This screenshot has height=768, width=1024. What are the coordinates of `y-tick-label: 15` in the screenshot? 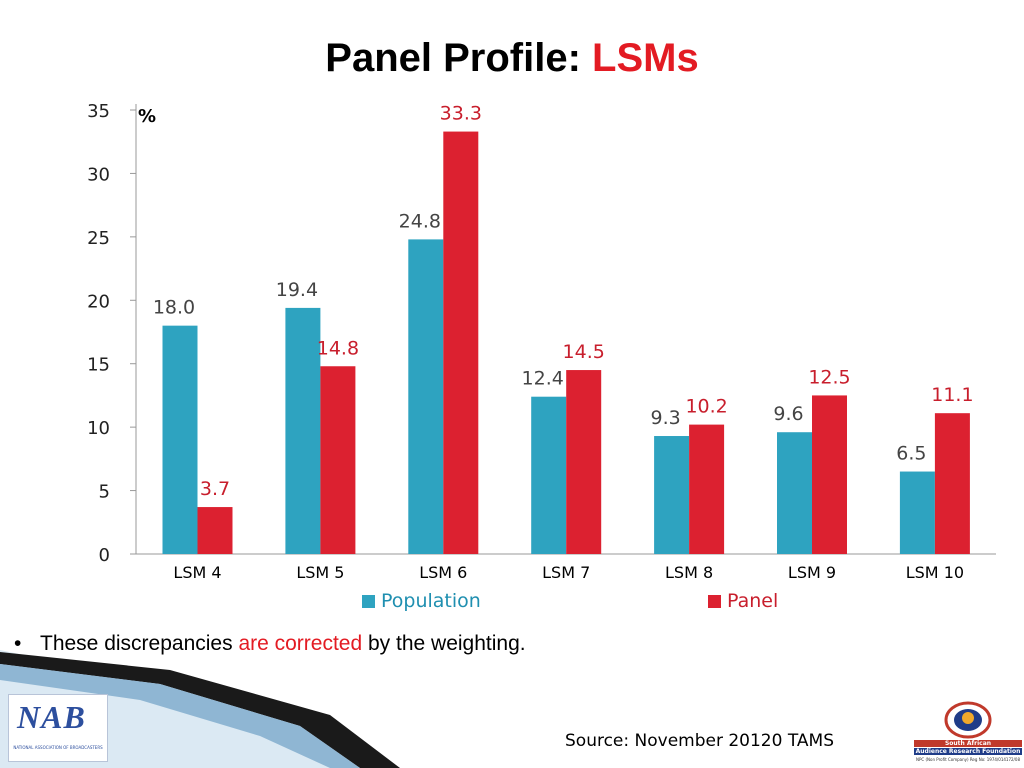 It's located at (98, 365).